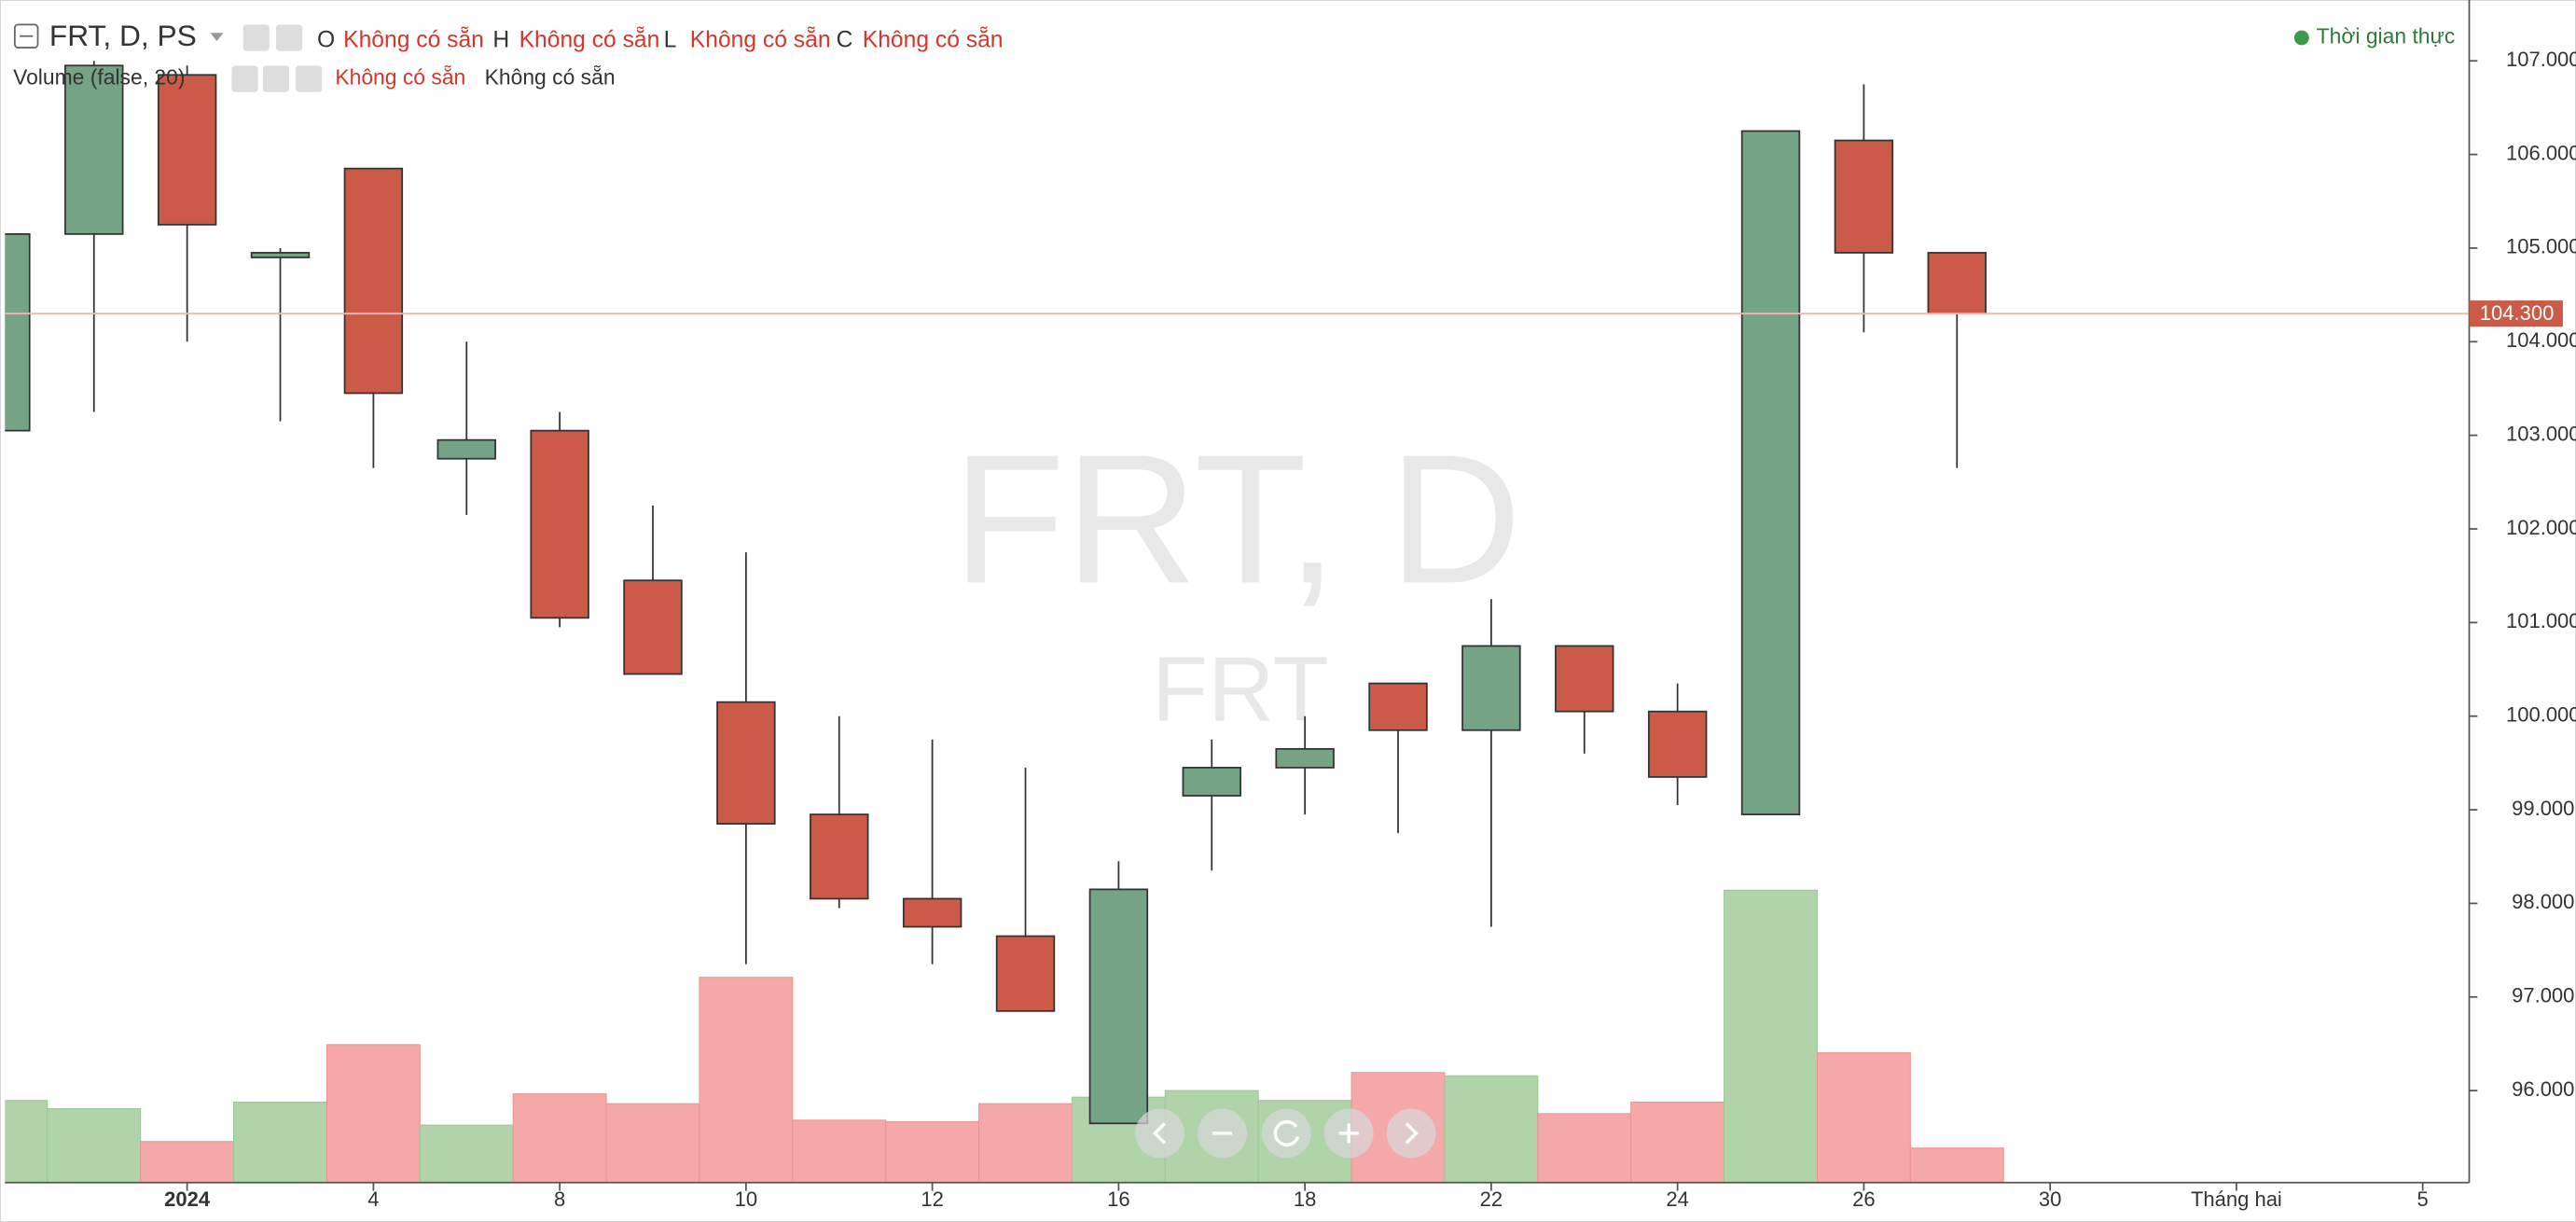  What do you see at coordinates (2050, 1199) in the screenshot?
I see `x-tick-label: 30` at bounding box center [2050, 1199].